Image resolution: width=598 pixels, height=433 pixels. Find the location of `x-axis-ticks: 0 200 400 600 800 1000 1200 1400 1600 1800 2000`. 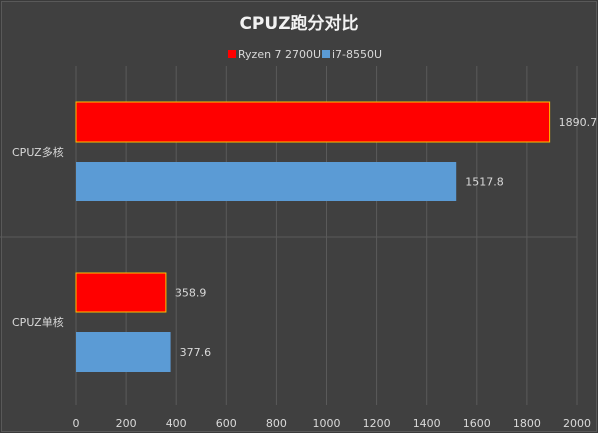

x-axis-ticks: 0 200 400 600 800 1000 1200 1400 1600 1800 2000 is located at coordinates (332, 423).